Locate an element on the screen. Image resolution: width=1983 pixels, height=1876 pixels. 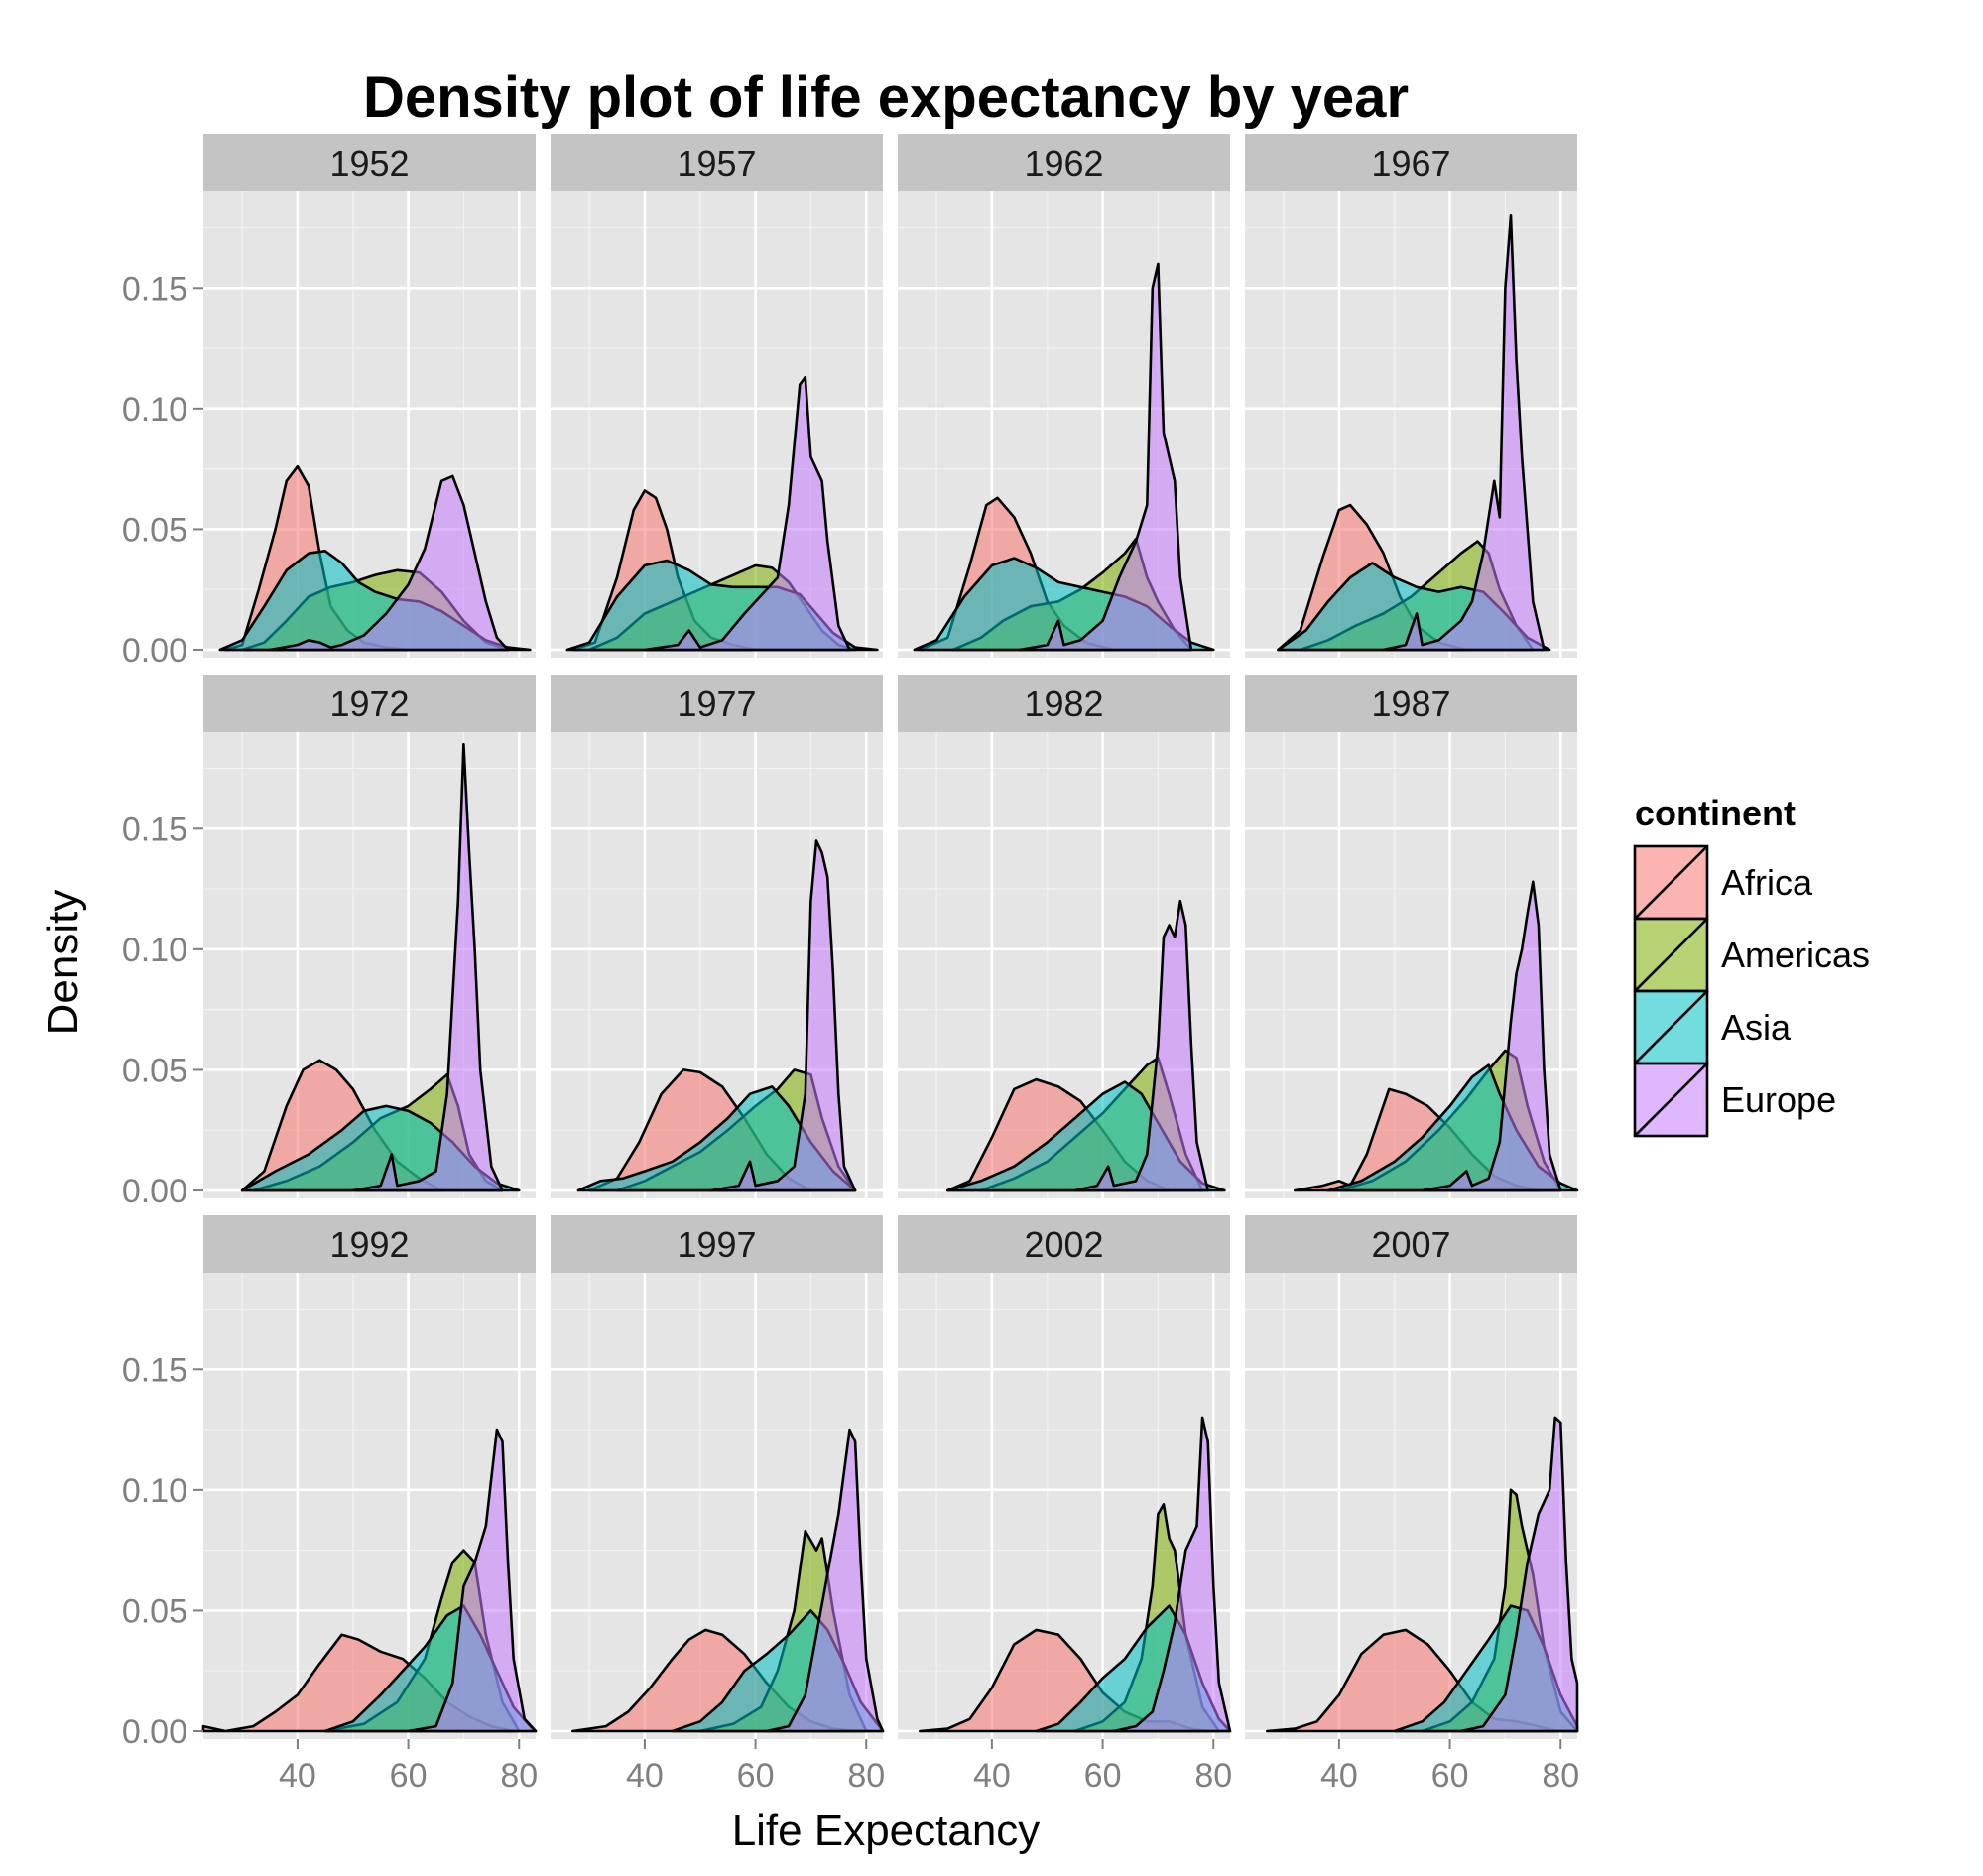
legend-item-americas: Americas is located at coordinates (1752, 955).